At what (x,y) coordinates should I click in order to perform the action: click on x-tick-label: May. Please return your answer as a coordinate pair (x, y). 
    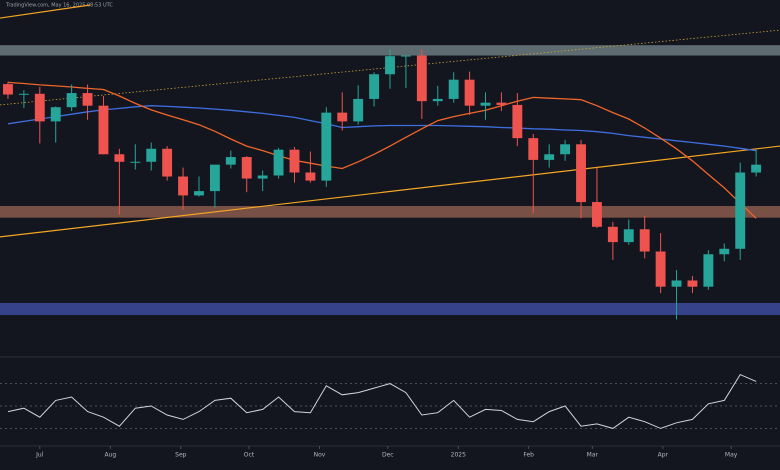
    Looking at the image, I should click on (731, 455).